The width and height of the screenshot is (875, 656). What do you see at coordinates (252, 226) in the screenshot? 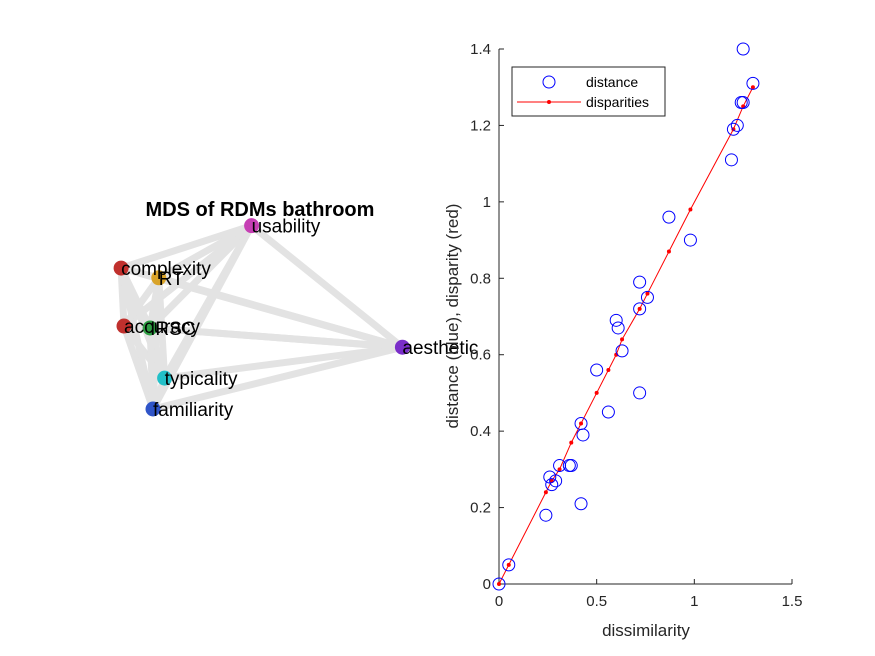
I see `mds-node-usability` at bounding box center [252, 226].